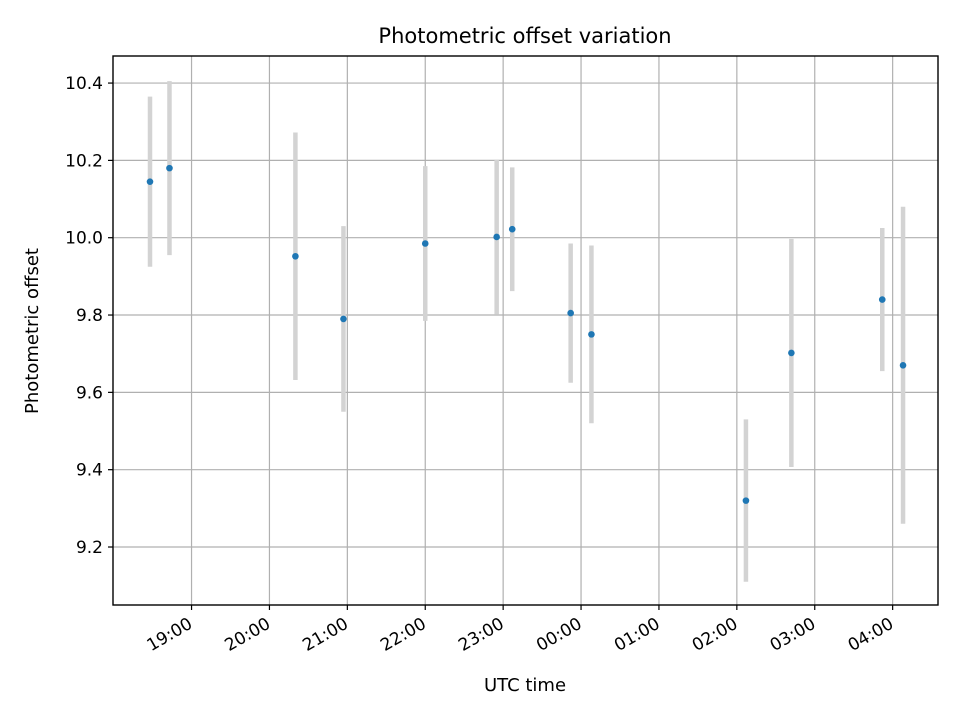  Describe the element at coordinates (89, 316) in the screenshot. I see `y-tick-label: 9.8` at that location.